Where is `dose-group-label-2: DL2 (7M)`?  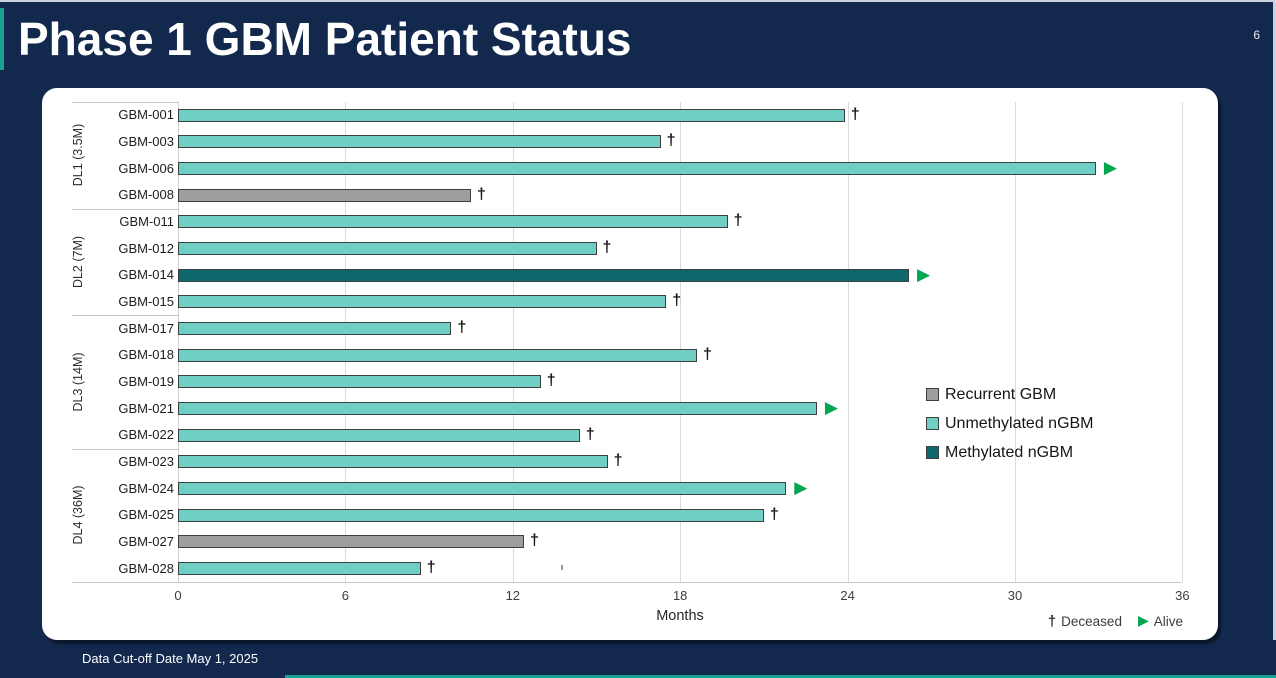
dose-group-label-2: DL2 (7M) is located at coordinates (78, 262).